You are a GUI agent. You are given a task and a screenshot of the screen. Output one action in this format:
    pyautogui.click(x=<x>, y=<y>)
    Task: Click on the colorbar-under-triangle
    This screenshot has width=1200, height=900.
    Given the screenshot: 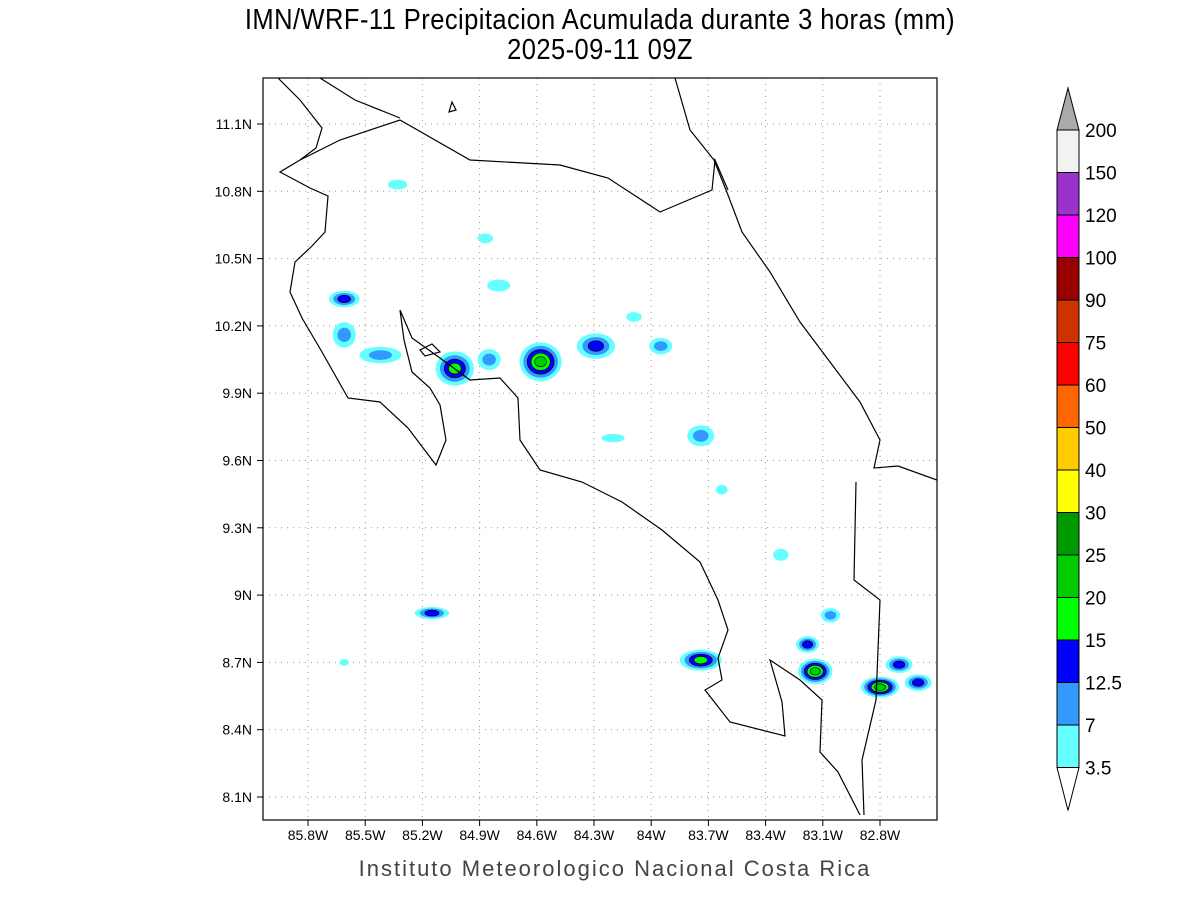 What is the action you would take?
    pyautogui.click(x=1068, y=789)
    